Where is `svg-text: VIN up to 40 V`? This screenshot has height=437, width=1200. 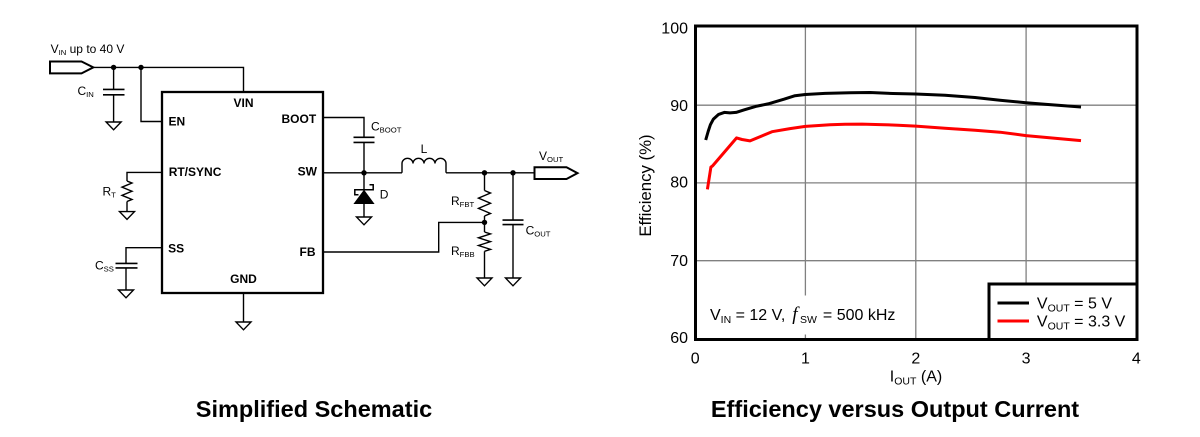 svg-text: VIN up to 40 V is located at coordinates (88, 49).